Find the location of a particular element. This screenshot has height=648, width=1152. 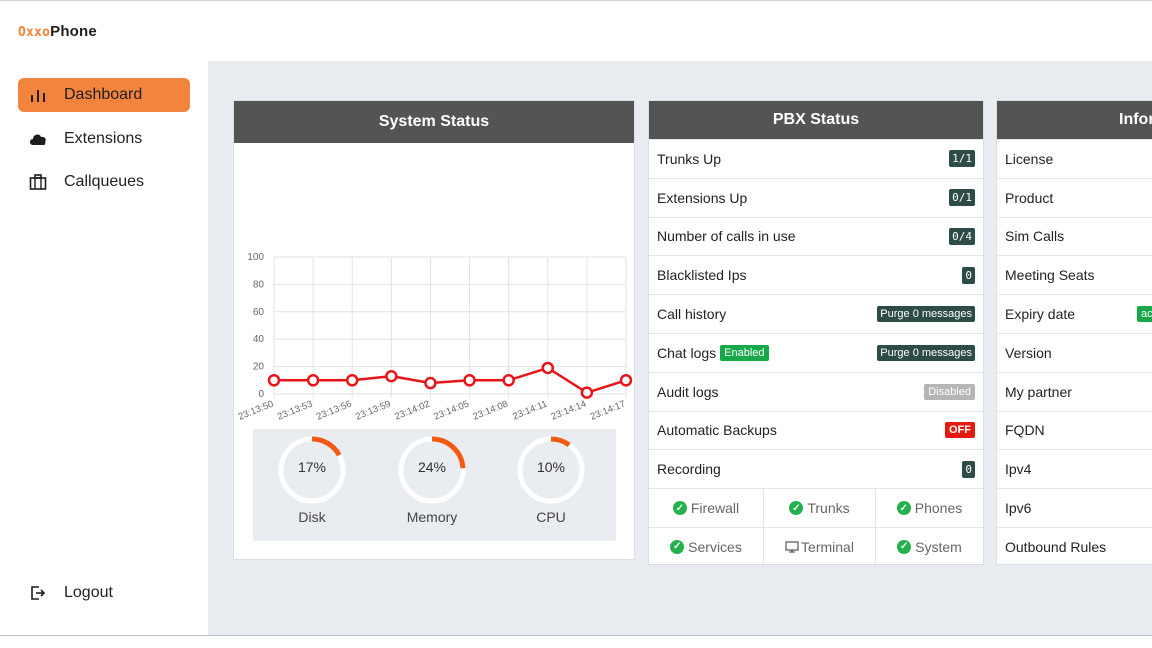

bar-chart-icon is located at coordinates (38, 95).